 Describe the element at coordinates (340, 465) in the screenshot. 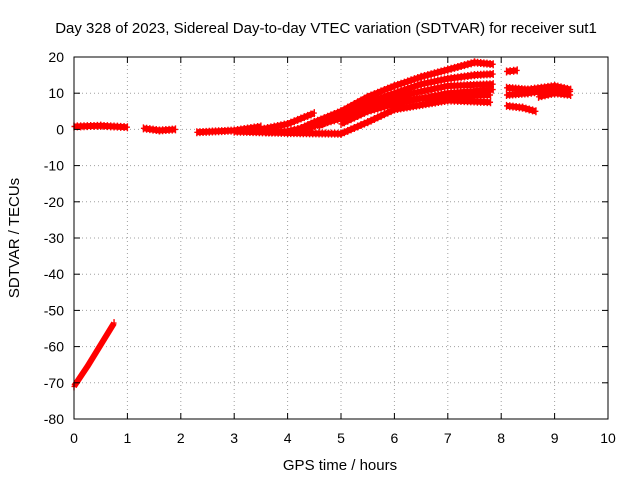

I see `x-axis-label: GPS time / hours` at that location.